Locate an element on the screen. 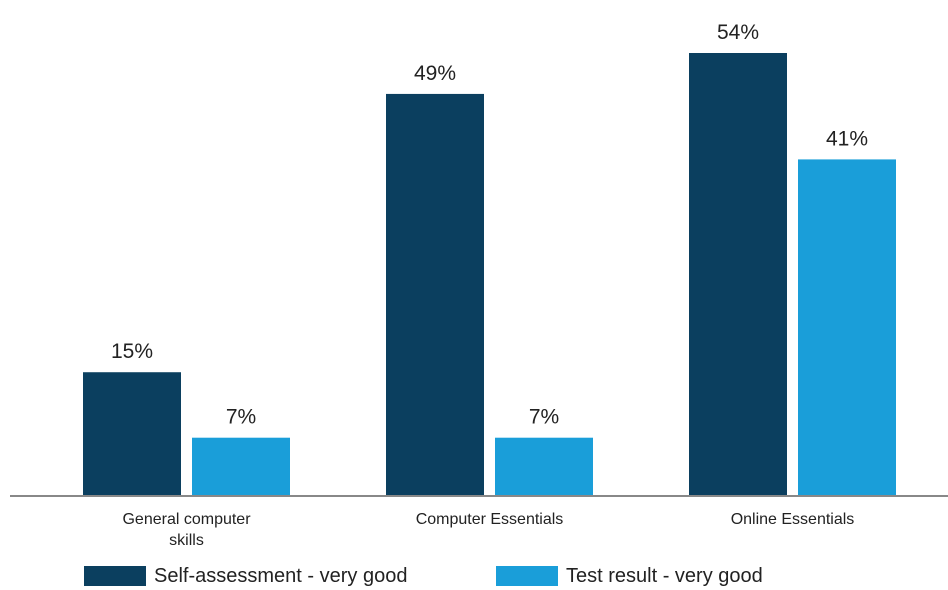 Image resolution: width=948 pixels, height=590 pixels. bar-value-label: 54% is located at coordinates (738, 32).